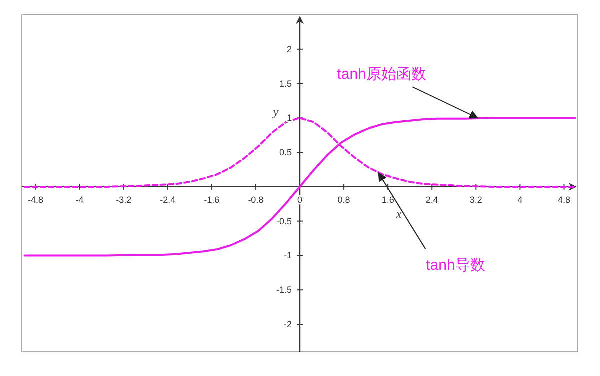  Describe the element at coordinates (256, 199) in the screenshot. I see `x-tick-label: -0.8` at that location.